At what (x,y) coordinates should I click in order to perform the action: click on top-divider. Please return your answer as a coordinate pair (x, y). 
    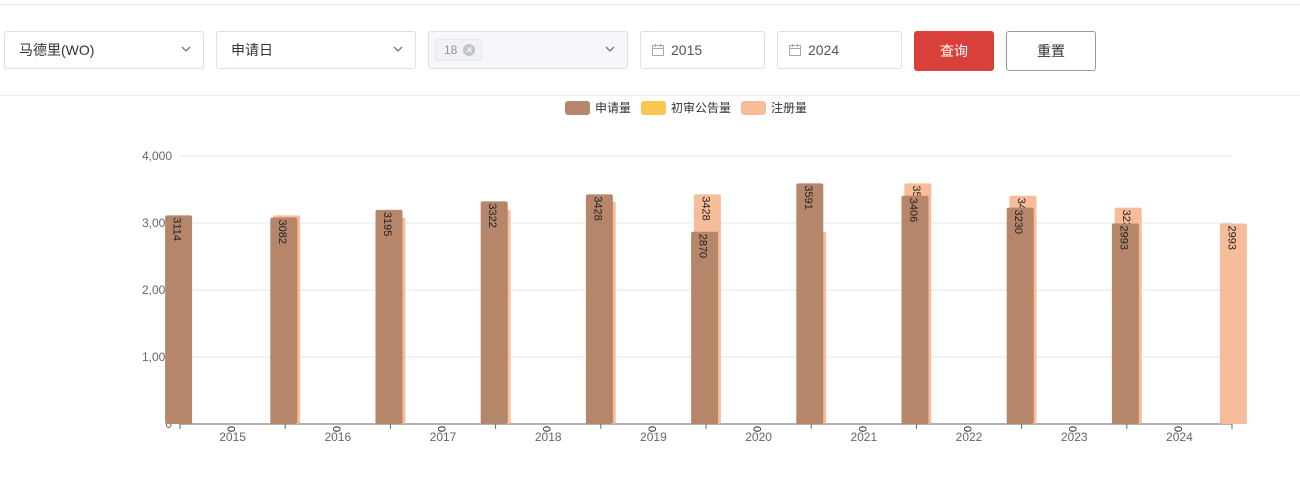
    Looking at the image, I should click on (650, 4).